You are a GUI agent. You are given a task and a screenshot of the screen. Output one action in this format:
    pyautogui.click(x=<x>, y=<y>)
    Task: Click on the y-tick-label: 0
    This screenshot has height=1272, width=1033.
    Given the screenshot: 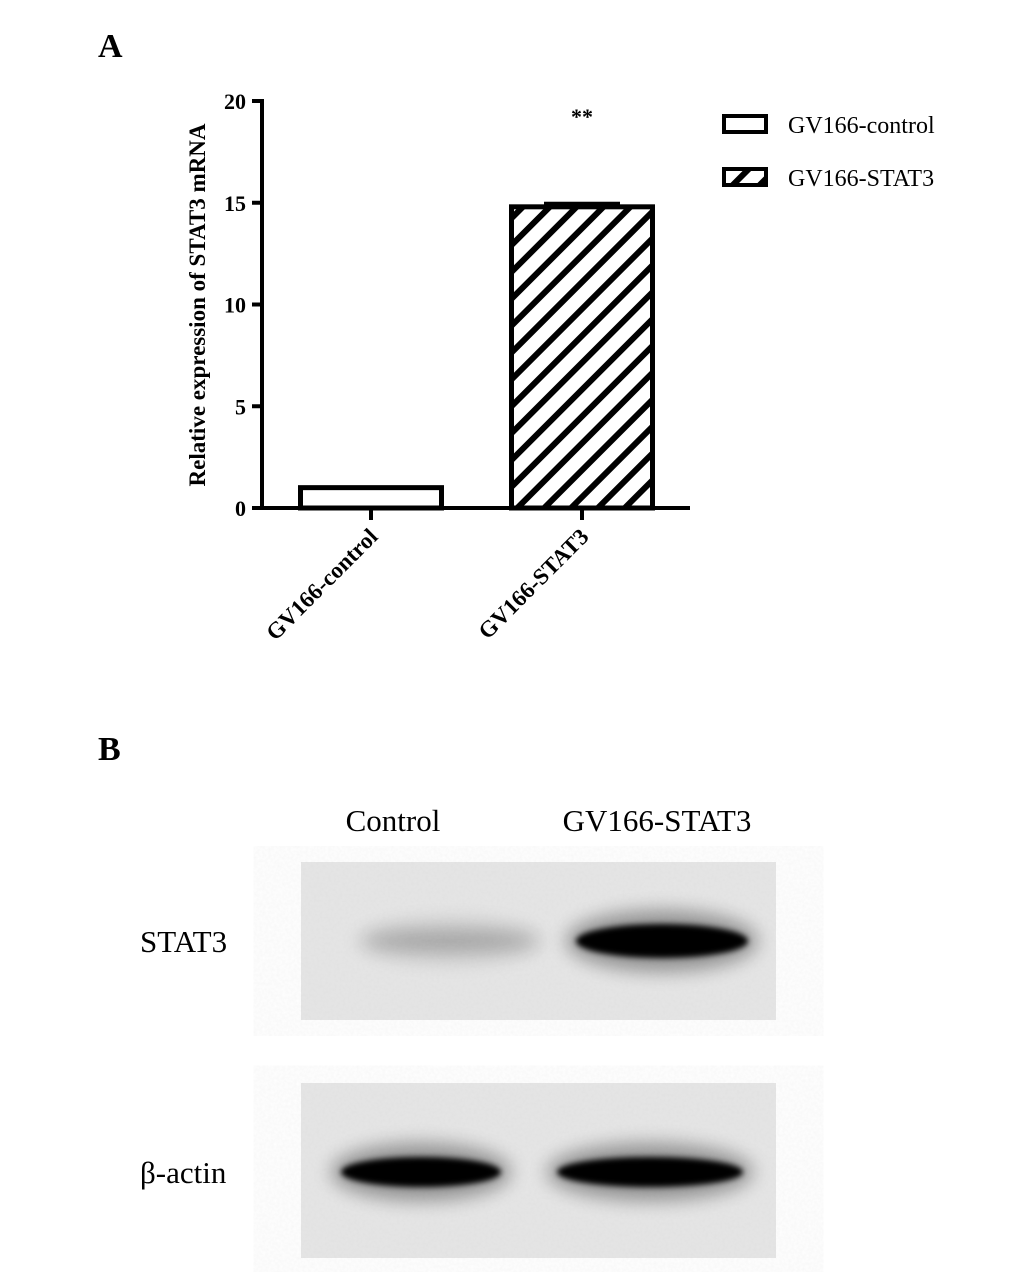 What is the action you would take?
    pyautogui.click(x=240, y=508)
    